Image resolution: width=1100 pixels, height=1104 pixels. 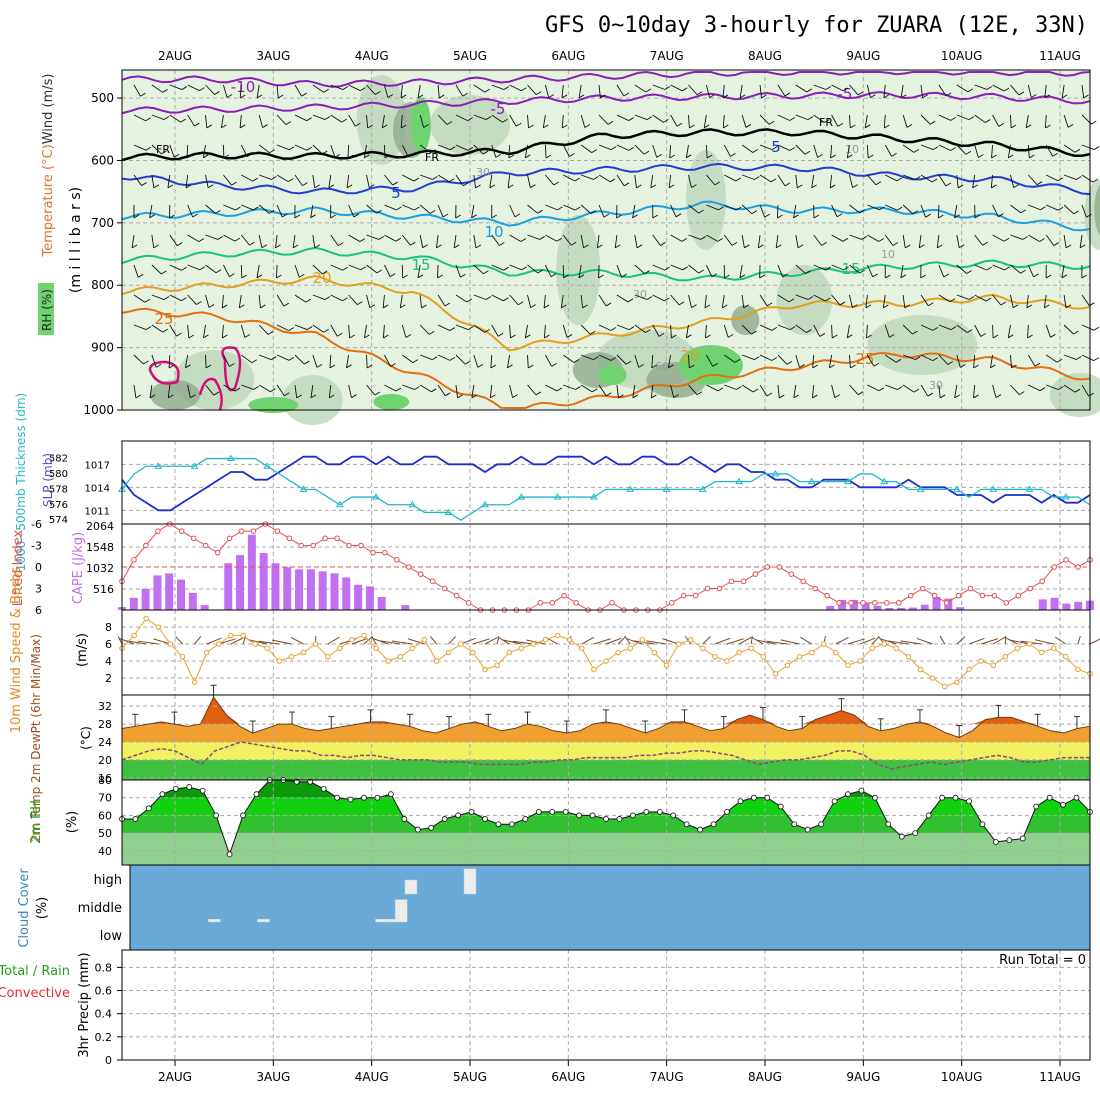 What do you see at coordinates (102, 223) in the screenshot?
I see `pressure-label: 700` at bounding box center [102, 223].